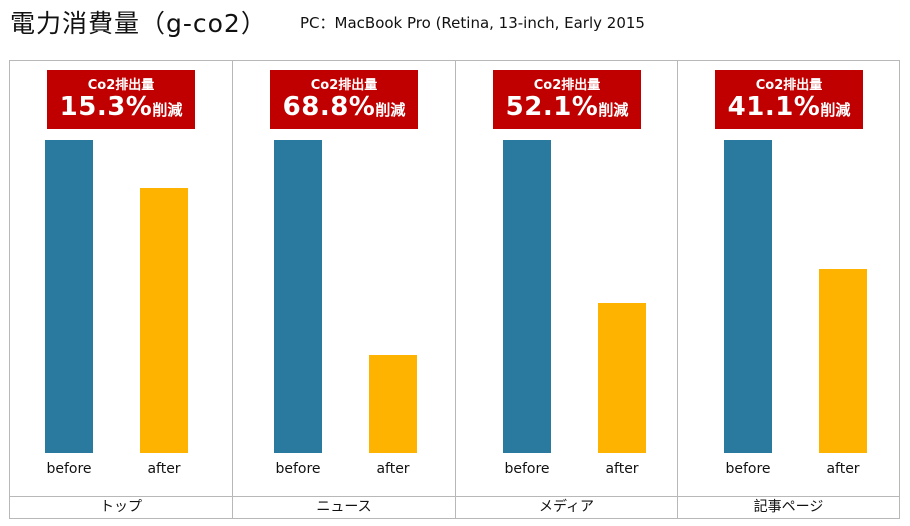  Describe the element at coordinates (138, 23) in the screenshot. I see `chart-title: 電力消費量（g-co2）` at that location.